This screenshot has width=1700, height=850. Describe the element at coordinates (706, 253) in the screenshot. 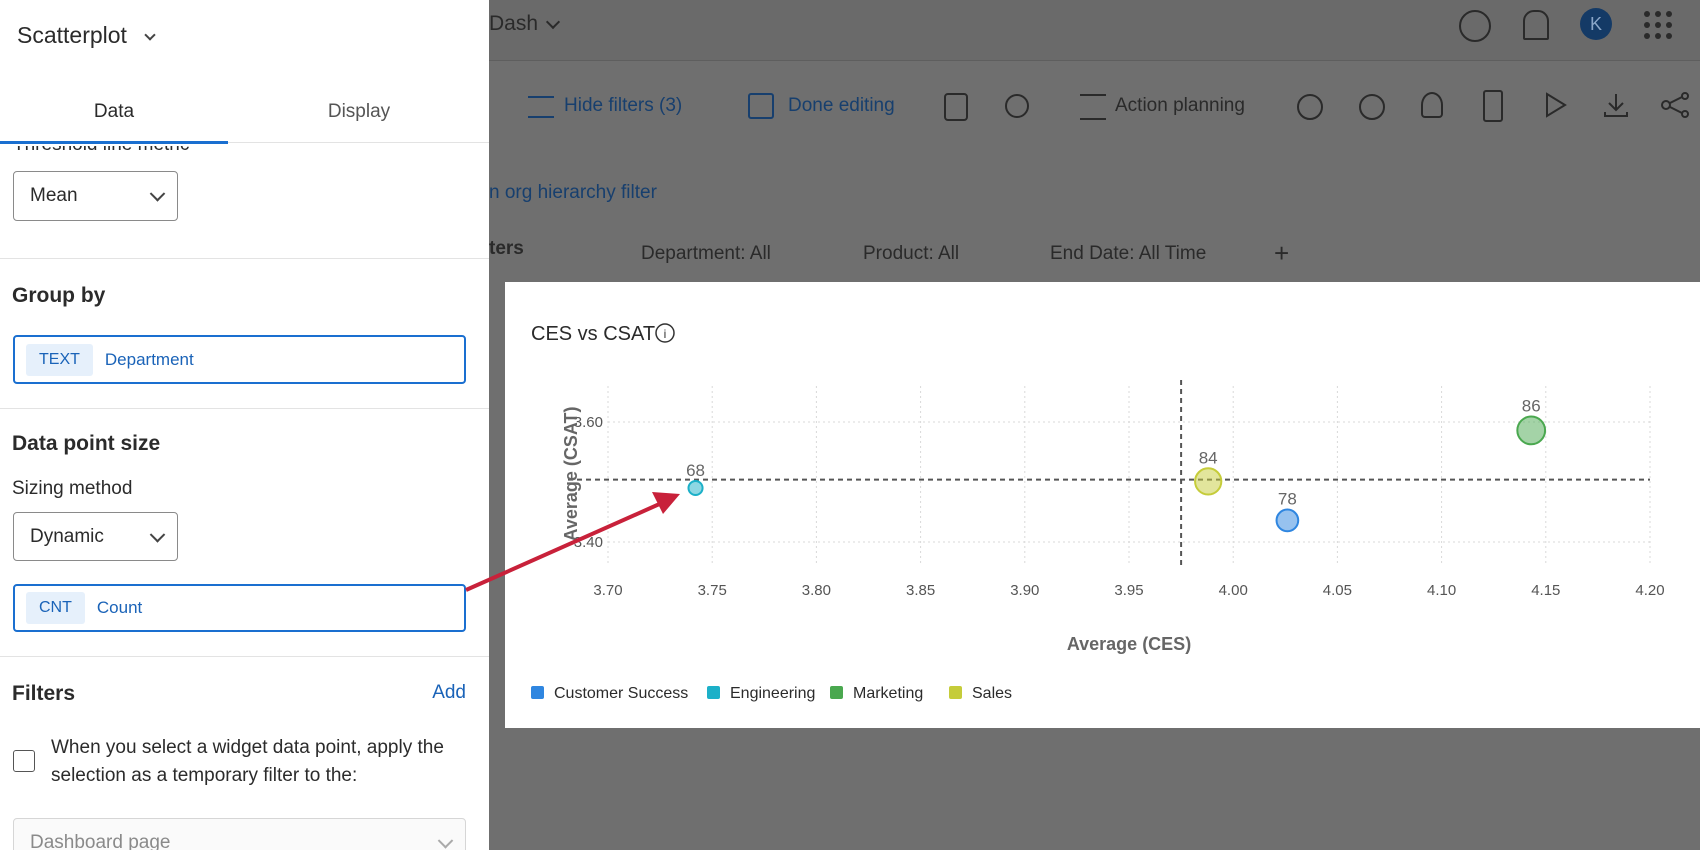

I see `filter-dropdown: Department: All` at that location.